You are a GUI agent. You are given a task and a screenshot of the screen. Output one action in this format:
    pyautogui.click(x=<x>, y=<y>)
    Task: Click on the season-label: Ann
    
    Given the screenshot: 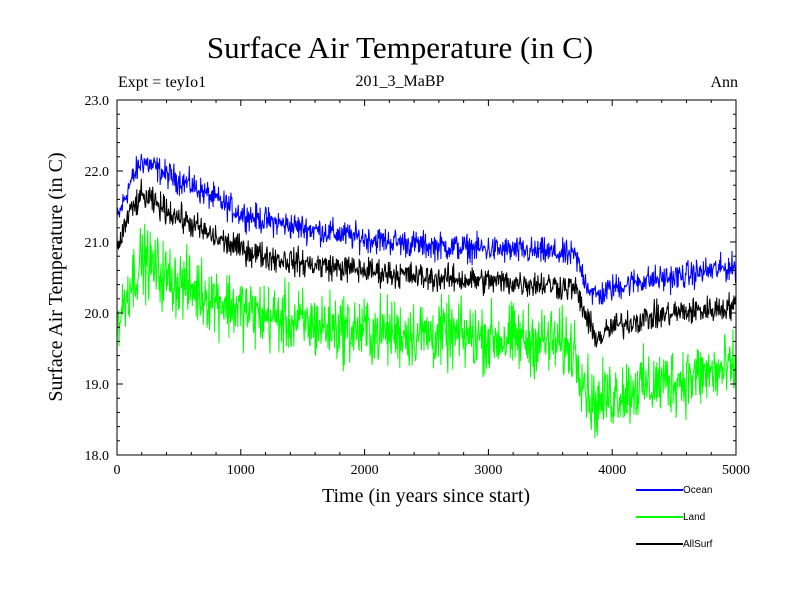 What is the action you would take?
    pyautogui.click(x=724, y=82)
    